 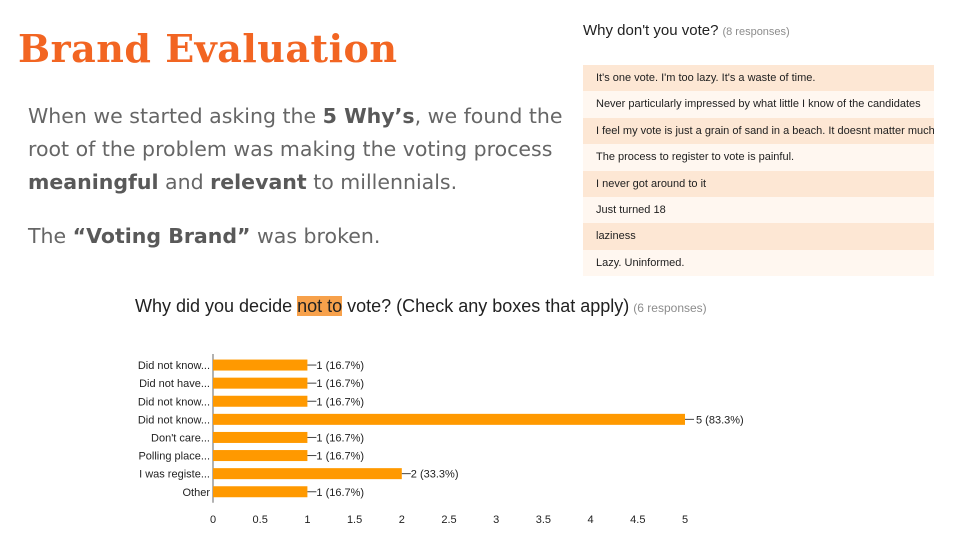 I want to click on x-tick-label: 4, so click(x=591, y=520).